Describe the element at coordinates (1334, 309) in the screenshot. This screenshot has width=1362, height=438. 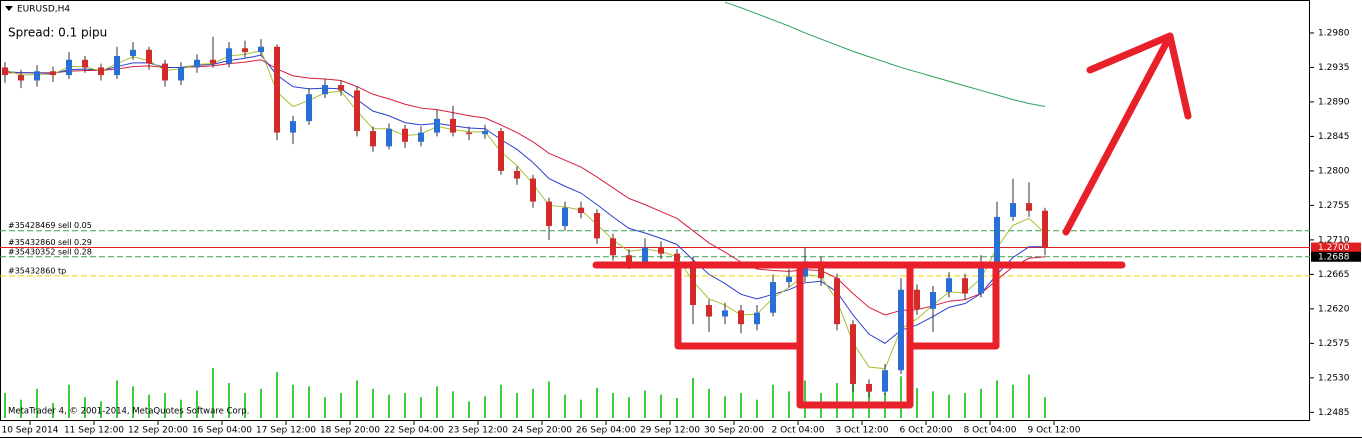
I see `y-tick-label: 1.2620` at that location.